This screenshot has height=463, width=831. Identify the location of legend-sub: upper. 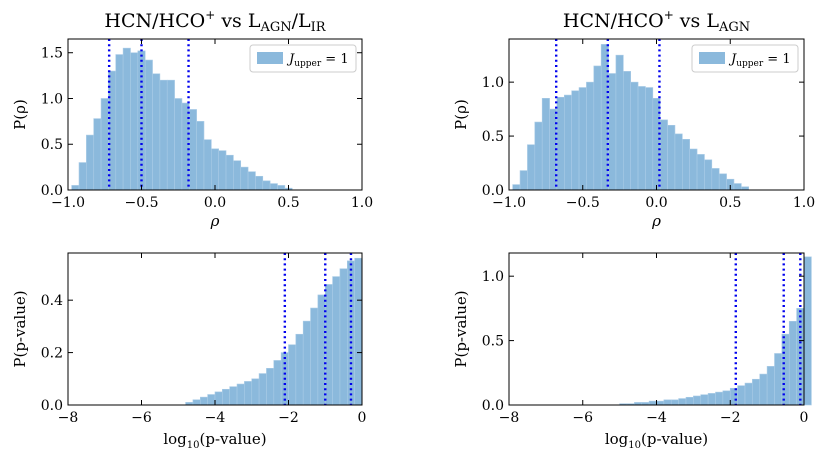
(308, 64).